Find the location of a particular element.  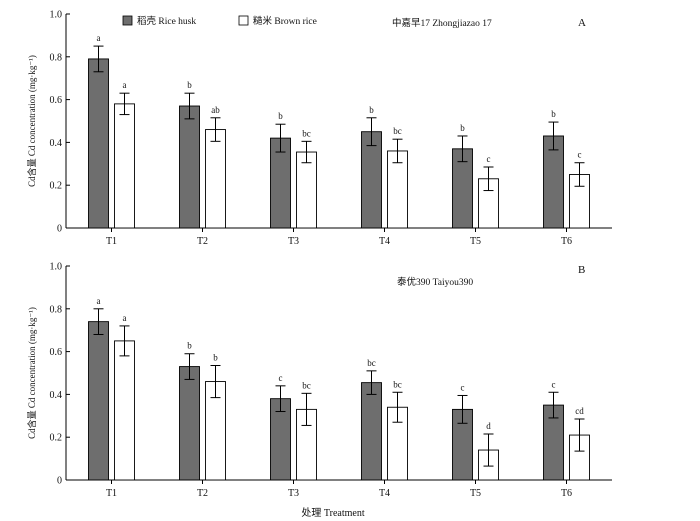

significance-label: d is located at coordinates (488, 426).